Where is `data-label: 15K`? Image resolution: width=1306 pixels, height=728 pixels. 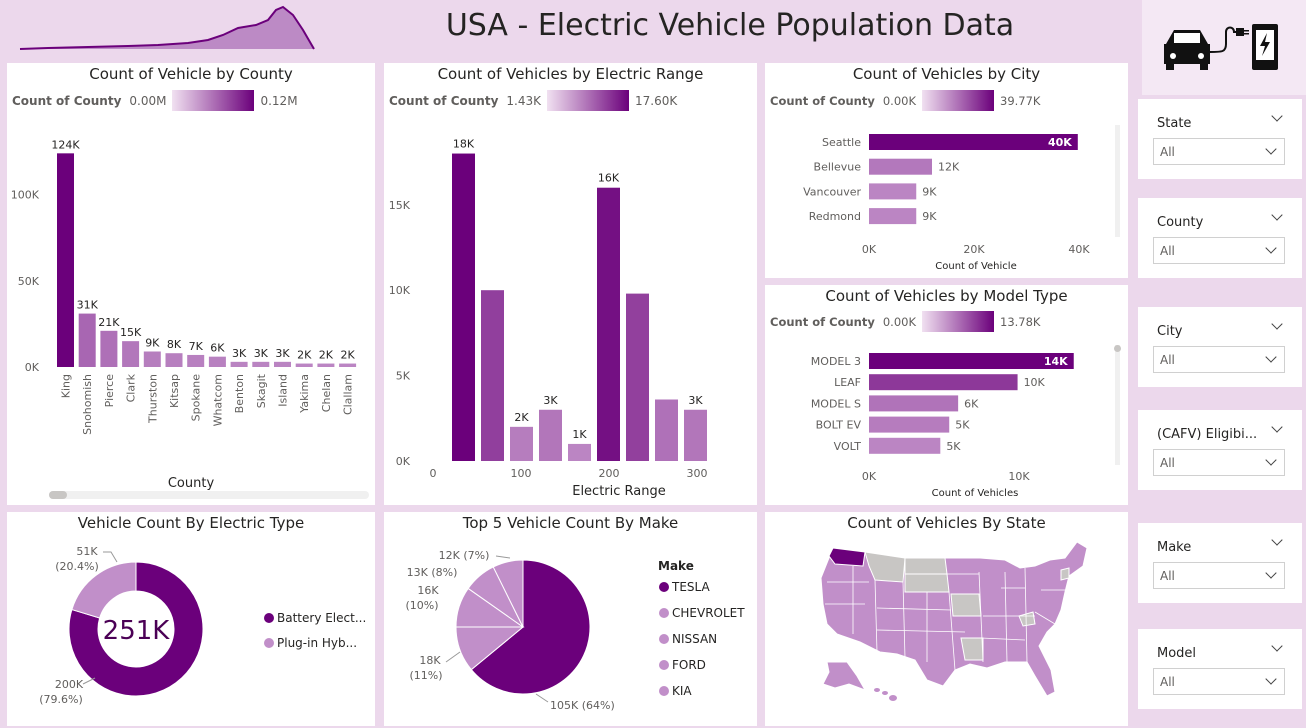 data-label: 15K is located at coordinates (131, 332).